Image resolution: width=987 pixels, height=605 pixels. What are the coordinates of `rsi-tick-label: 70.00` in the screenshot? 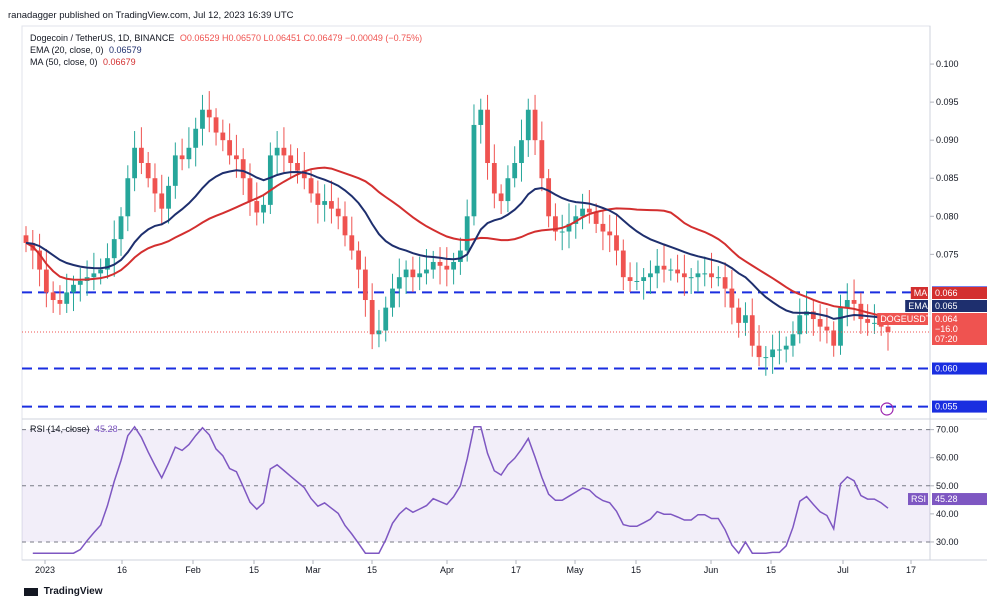 It's located at (947, 430).